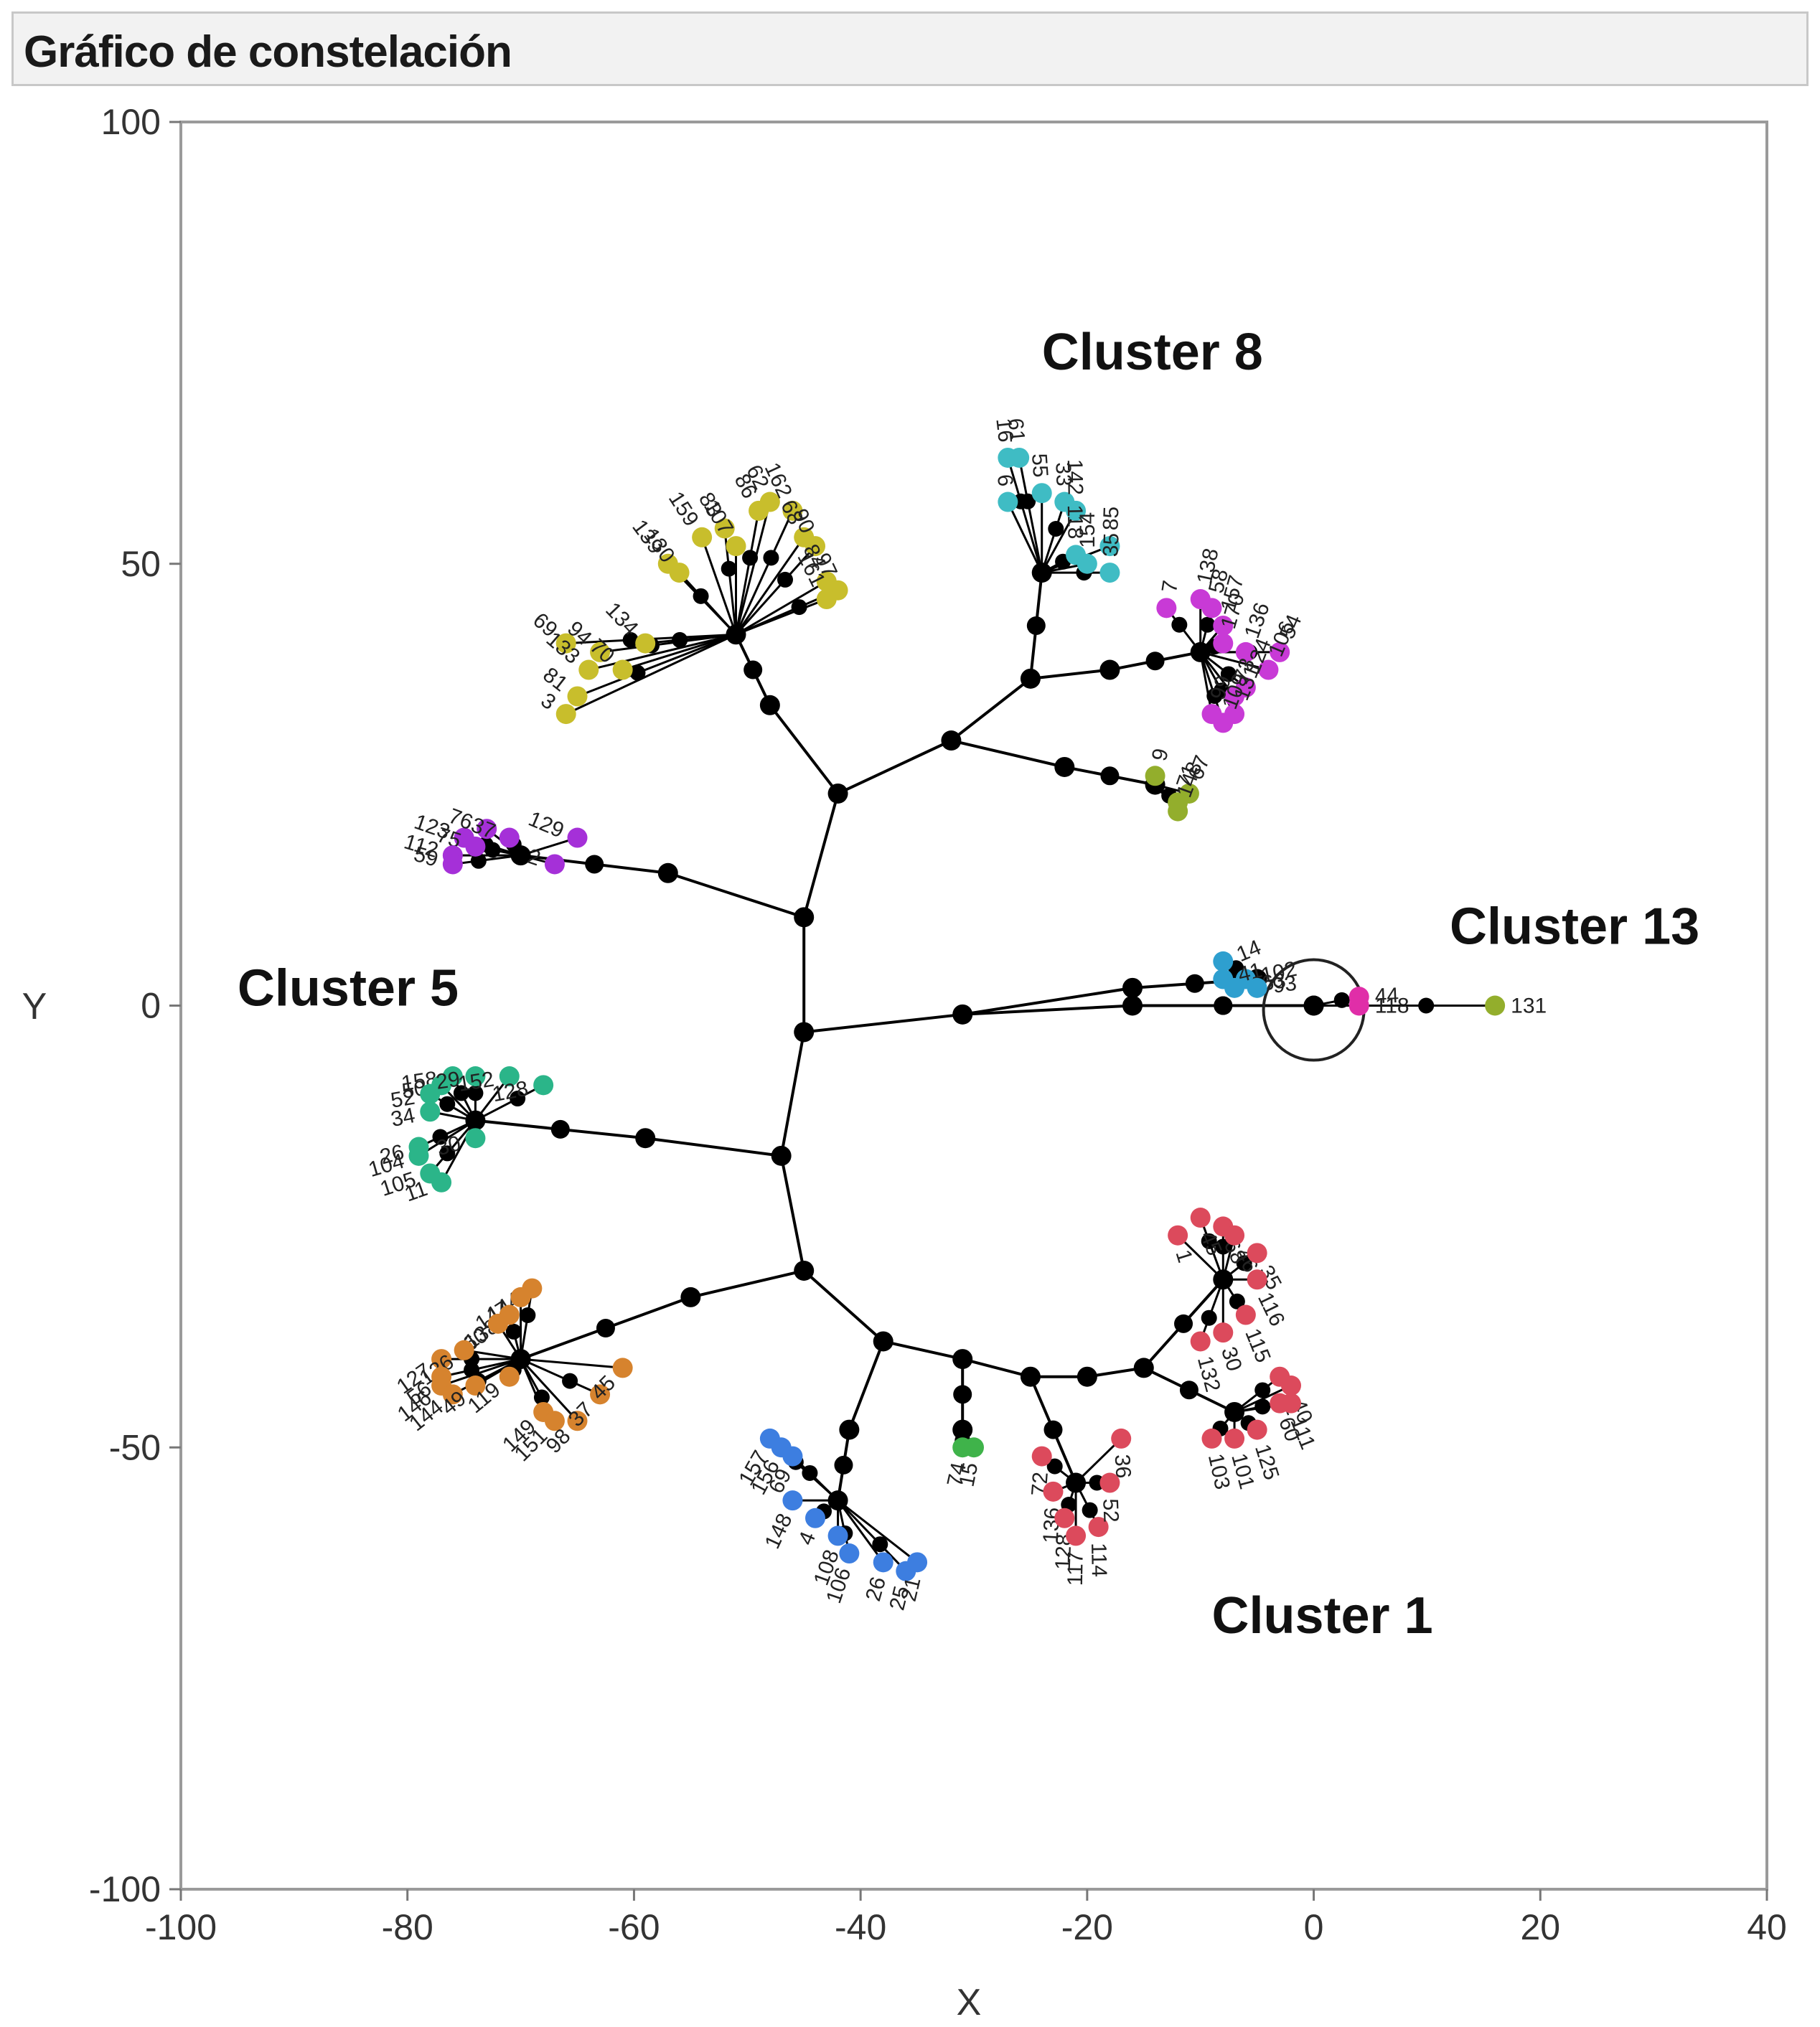 The width and height of the screenshot is (1820, 2027). I want to click on leaf-label: 21, so click(911, 1590).